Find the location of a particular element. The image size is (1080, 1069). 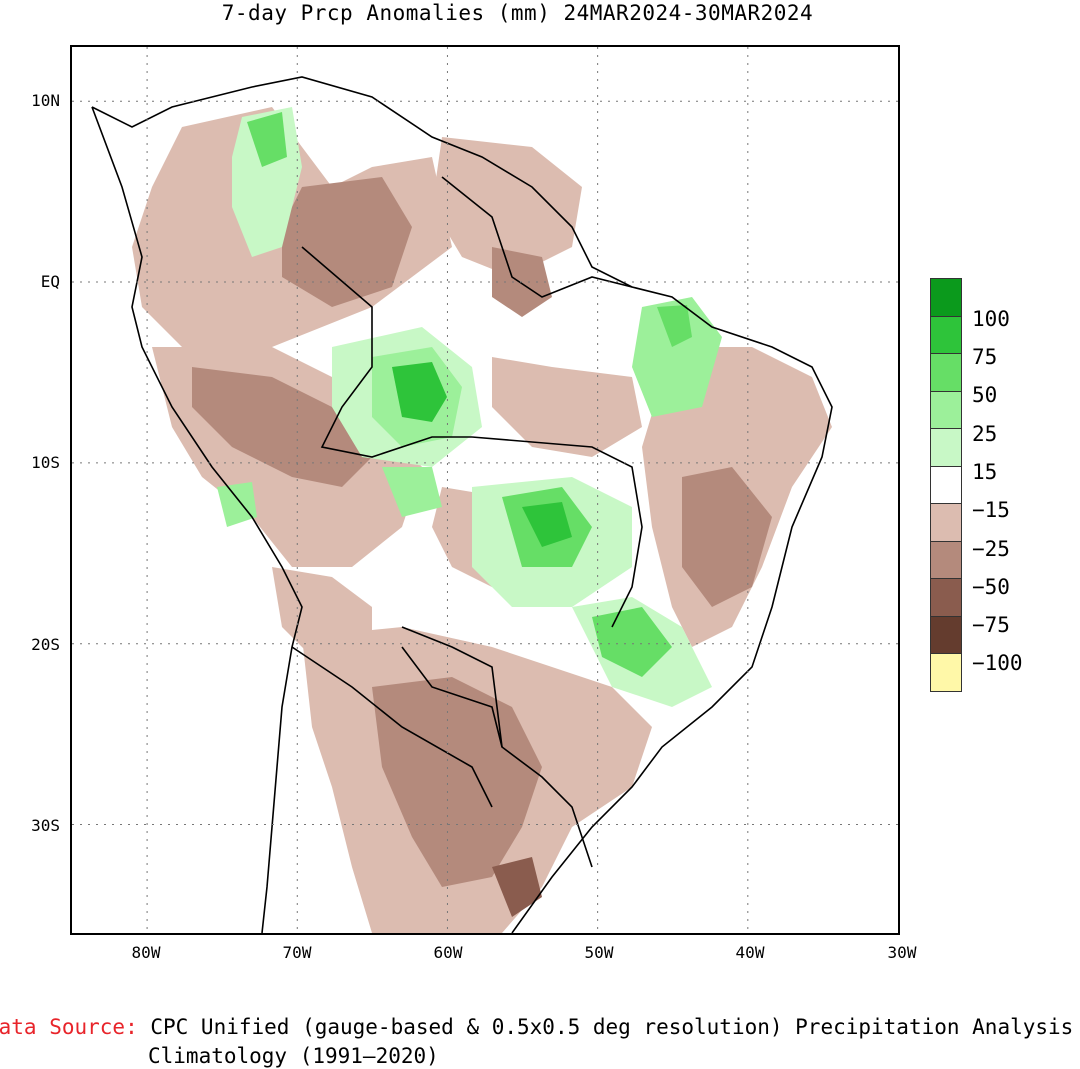

dry-region-amazon-west-core is located at coordinates (282, 427).